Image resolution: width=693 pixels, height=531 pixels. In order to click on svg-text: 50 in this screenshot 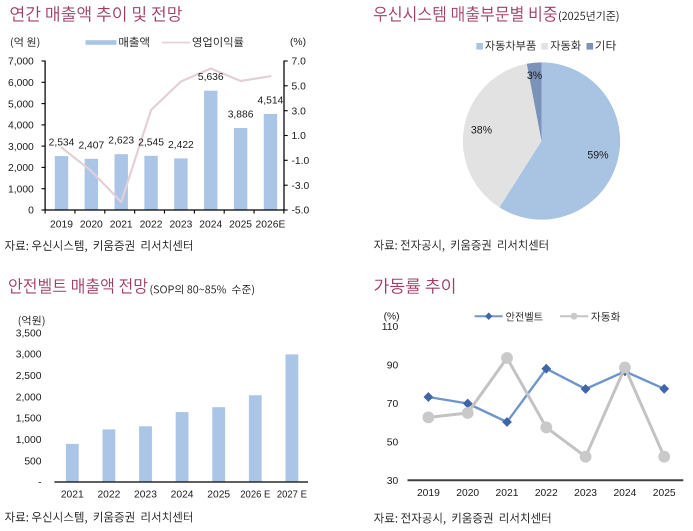, I will do `click(393, 443)`.